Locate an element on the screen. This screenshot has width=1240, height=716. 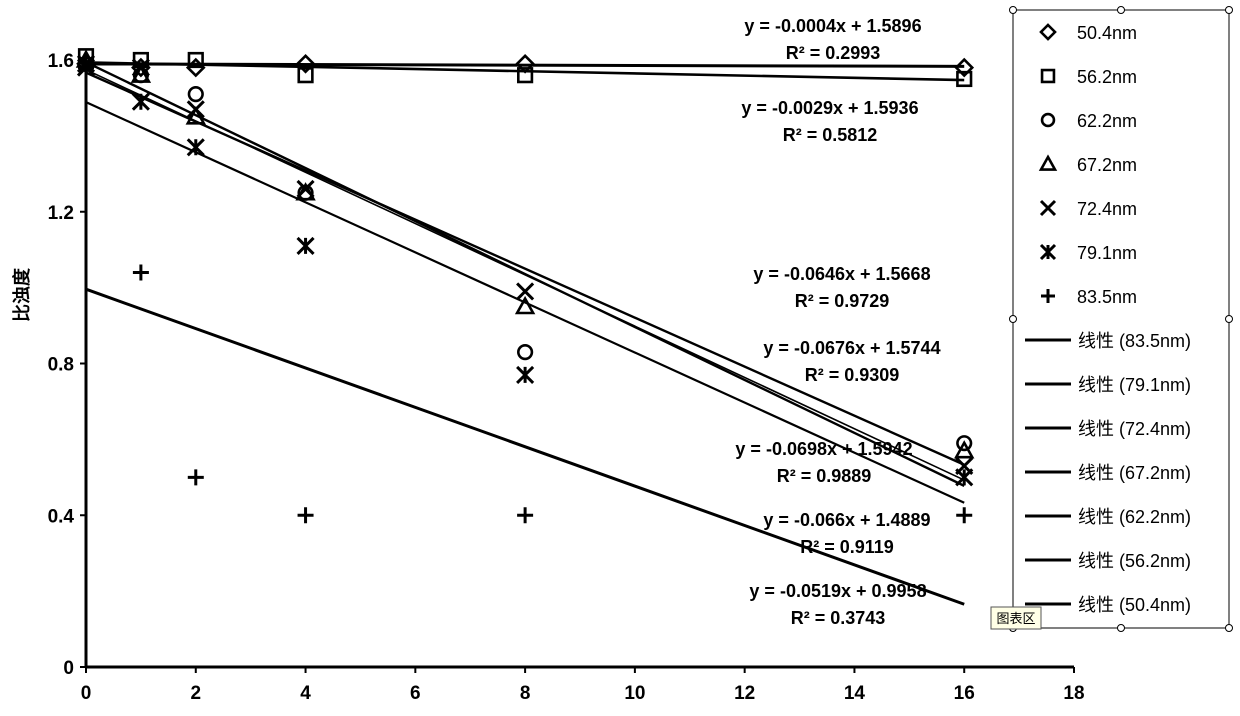
trendline-equation: y = -0.0029x + 1.5936 is located at coordinates (829, 108).